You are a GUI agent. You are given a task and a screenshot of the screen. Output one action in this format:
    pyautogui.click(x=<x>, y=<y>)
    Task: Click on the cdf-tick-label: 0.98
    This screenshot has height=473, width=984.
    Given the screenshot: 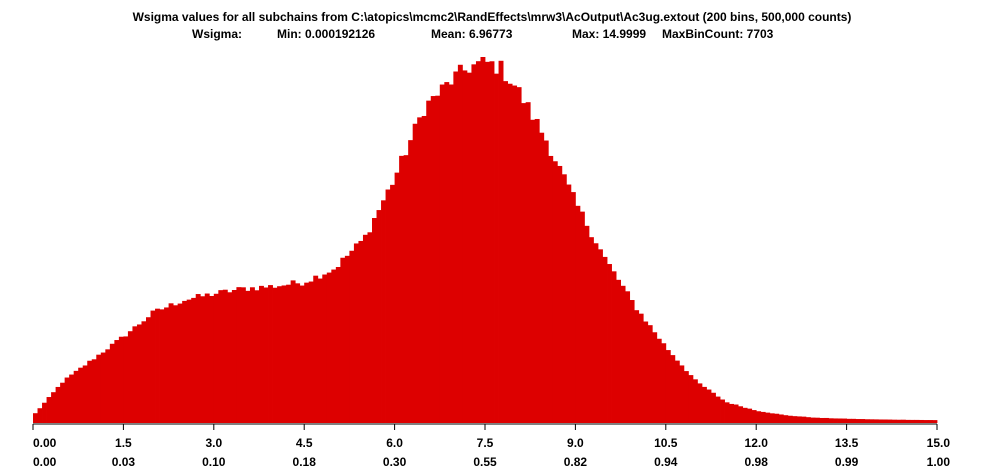 What is the action you would take?
    pyautogui.click(x=757, y=462)
    